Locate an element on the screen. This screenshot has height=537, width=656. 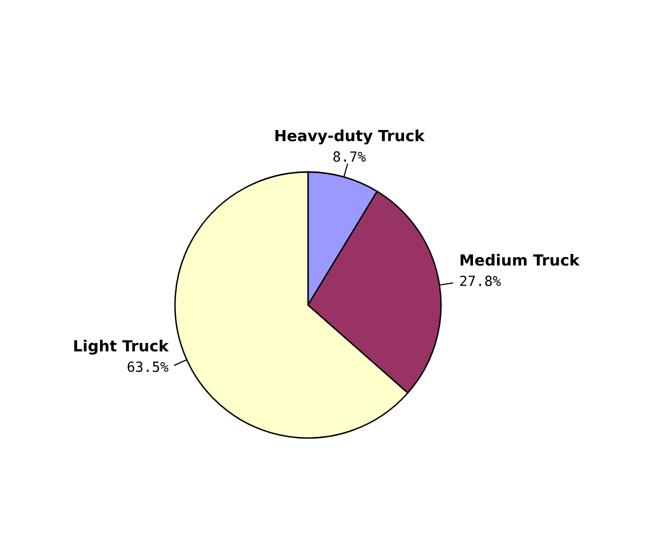
data-label: 63.5% is located at coordinates (148, 367).